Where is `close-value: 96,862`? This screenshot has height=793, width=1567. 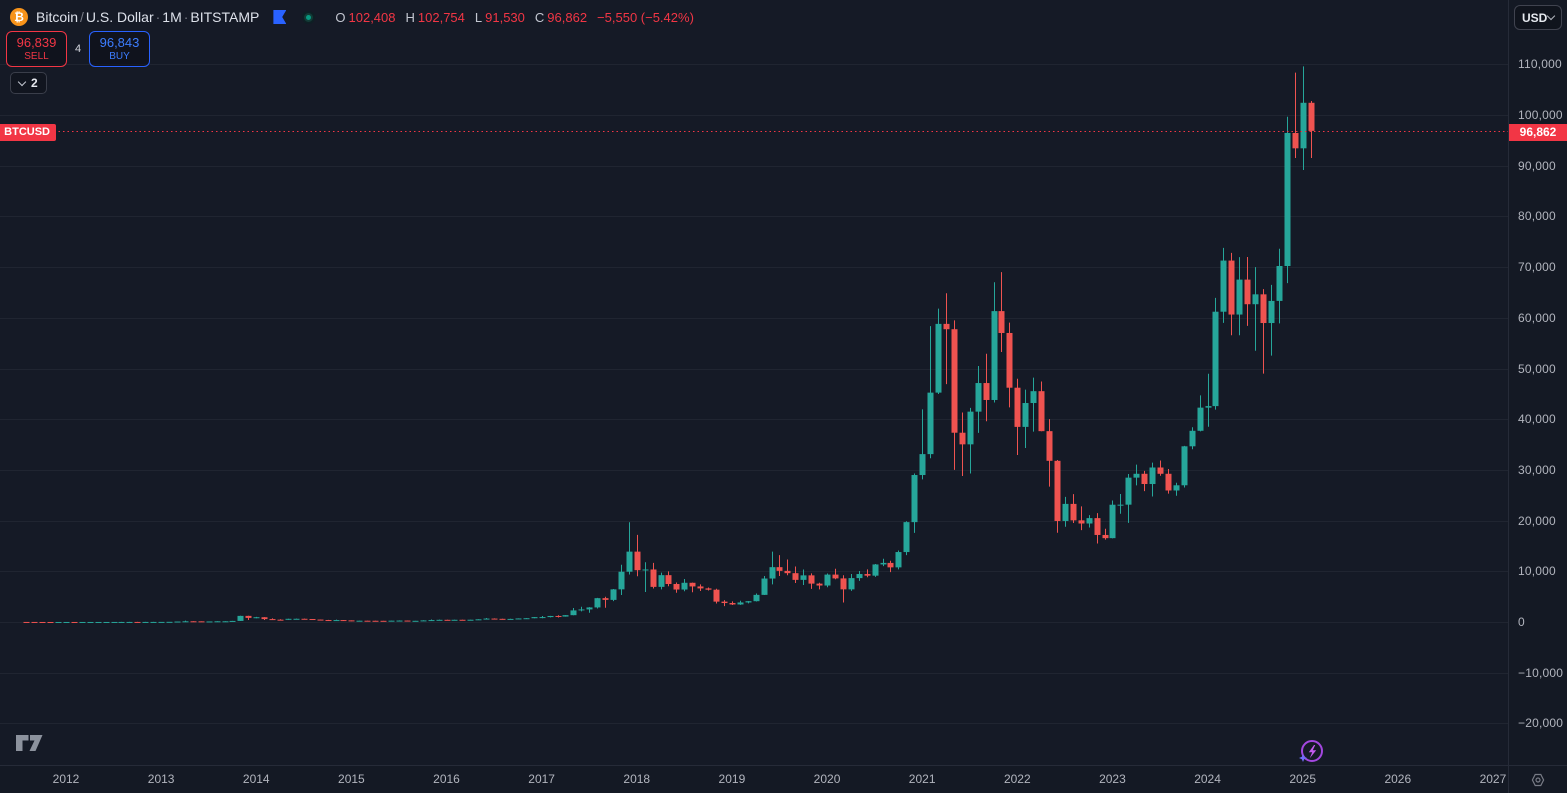
close-value: 96,862 is located at coordinates (567, 17).